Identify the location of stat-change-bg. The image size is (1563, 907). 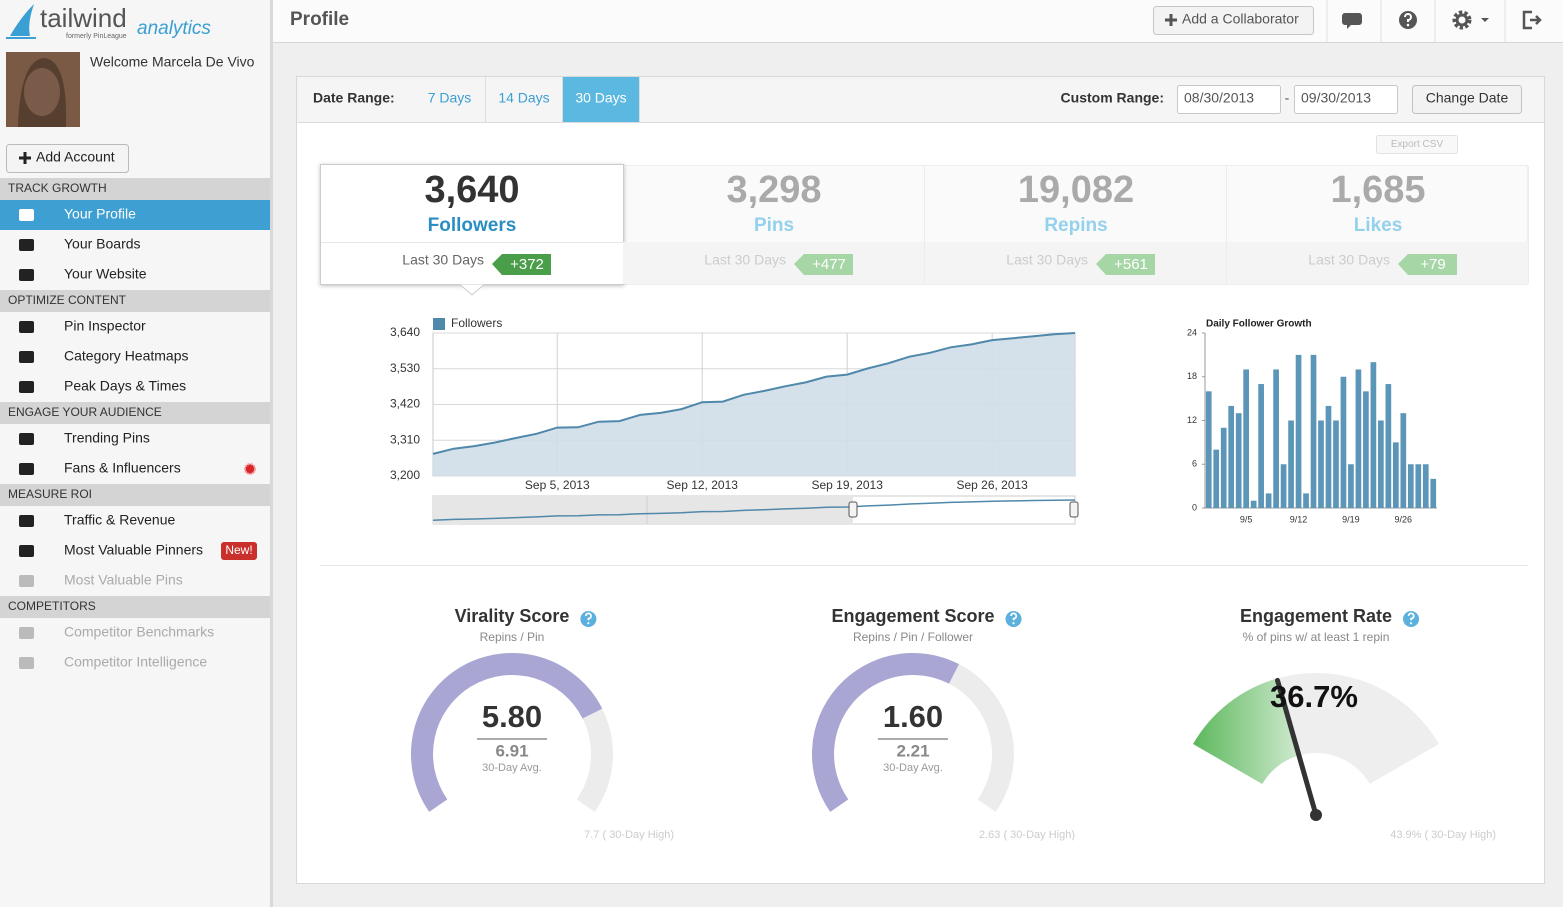
(1125, 264).